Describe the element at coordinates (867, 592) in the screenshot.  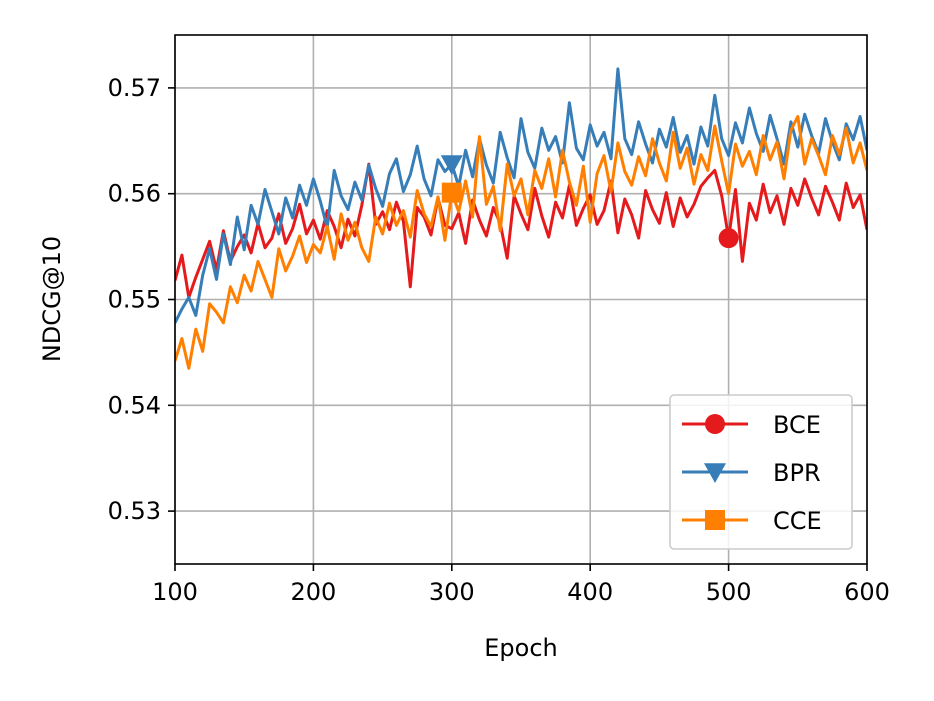
I see `x-tick-label: 600` at that location.